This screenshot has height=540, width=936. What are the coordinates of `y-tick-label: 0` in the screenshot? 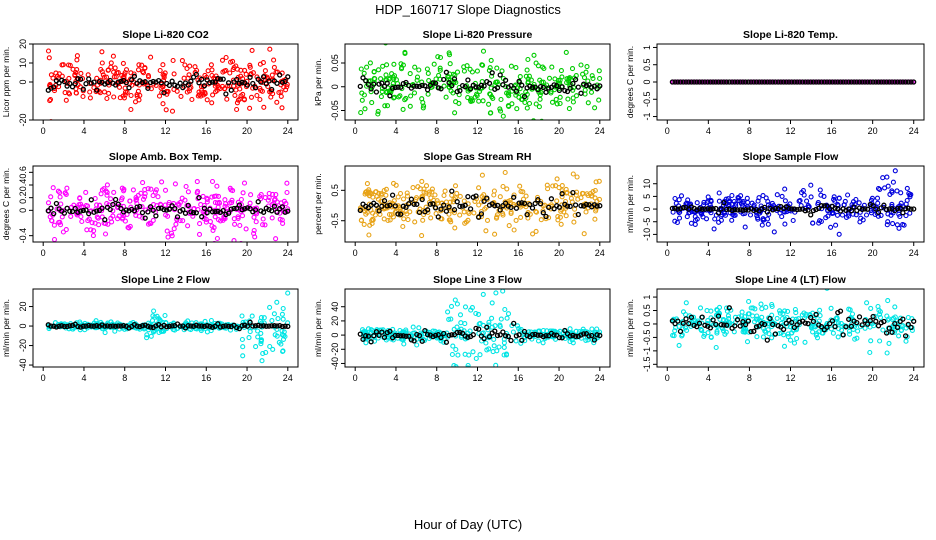 It's located at (647, 81).